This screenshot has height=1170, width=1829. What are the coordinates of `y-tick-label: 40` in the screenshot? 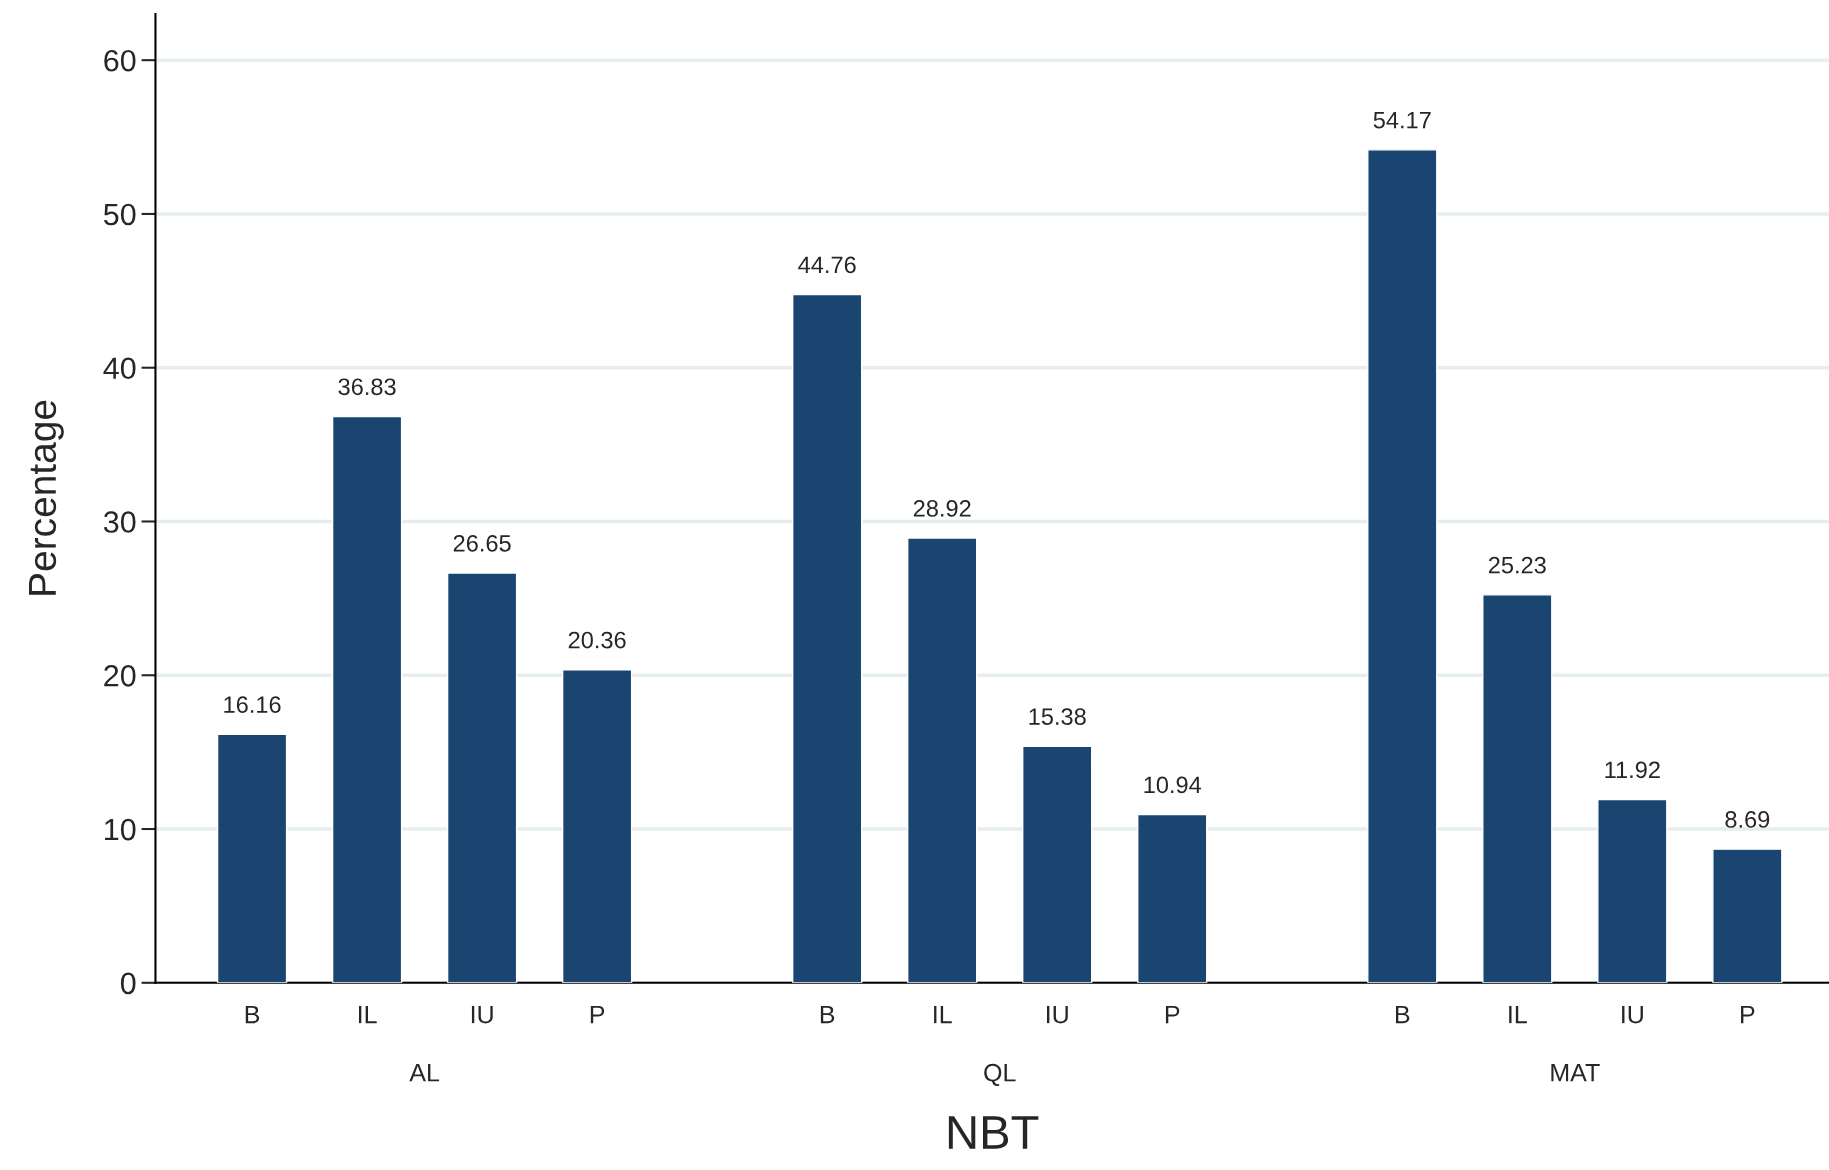 It's located at (119, 368).